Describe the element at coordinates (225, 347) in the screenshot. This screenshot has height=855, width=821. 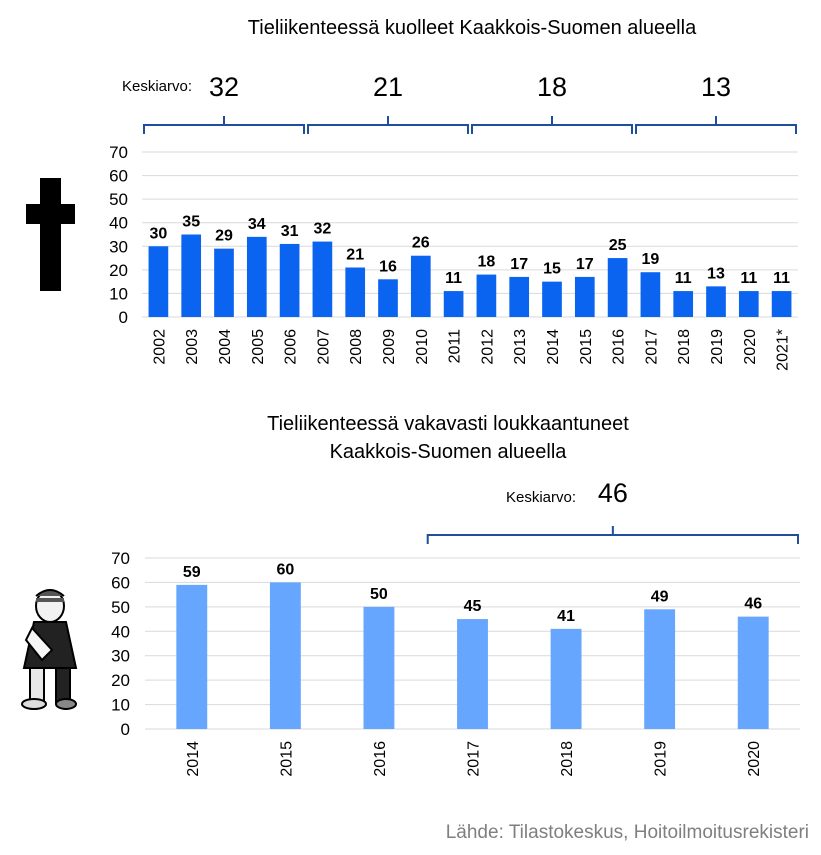
I see `x-tick-label: 2004` at that location.